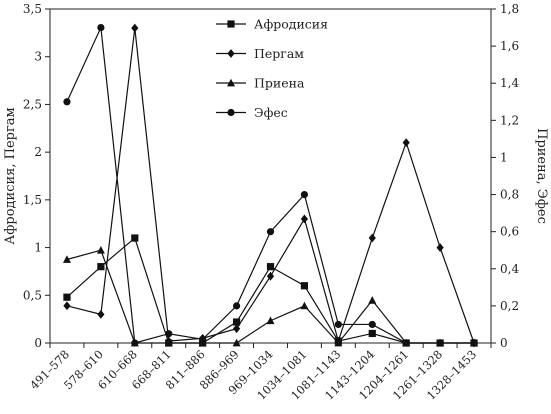 This screenshot has height=414, width=551. What do you see at coordinates (32, 200) in the screenshot?
I see `y-left-tick-label: 1,5` at bounding box center [32, 200].